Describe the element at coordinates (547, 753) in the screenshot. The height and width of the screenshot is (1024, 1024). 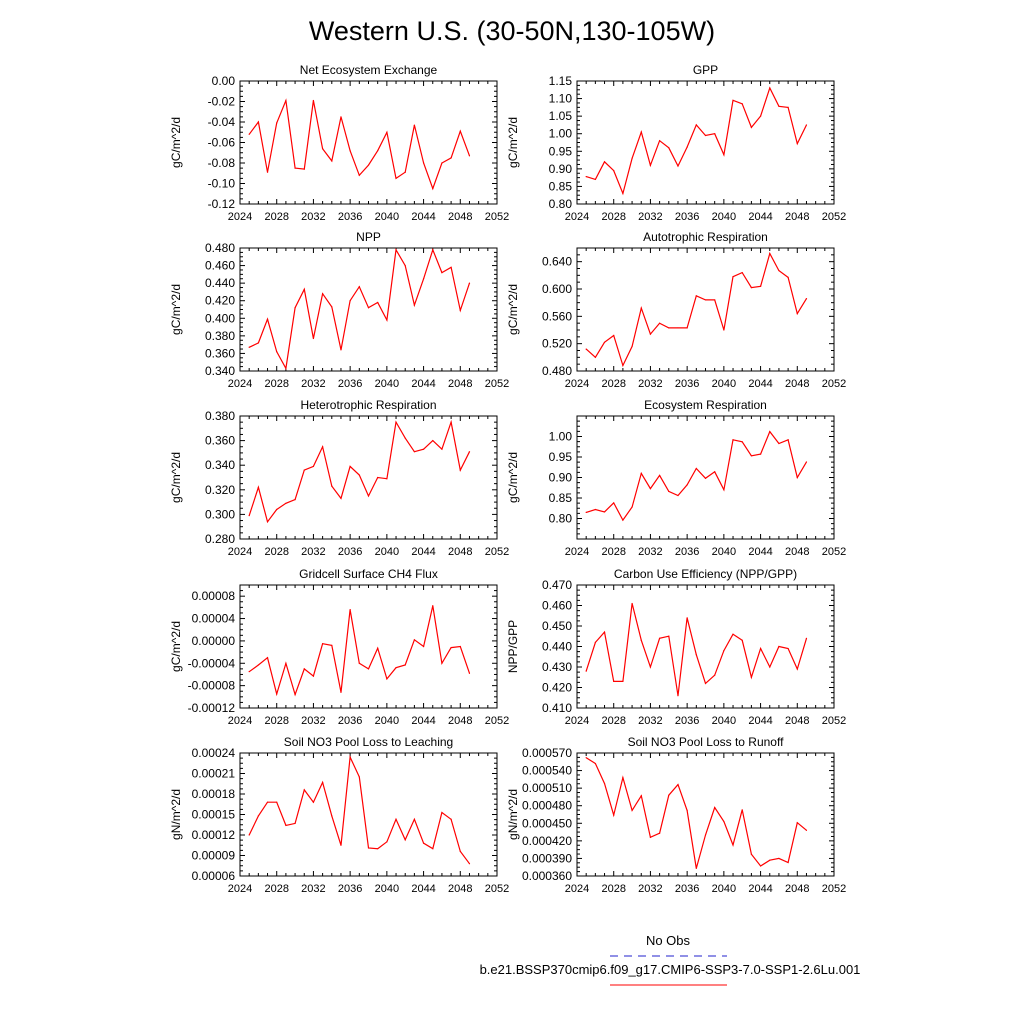
I see `y-tick-label: 0.000570` at that location.